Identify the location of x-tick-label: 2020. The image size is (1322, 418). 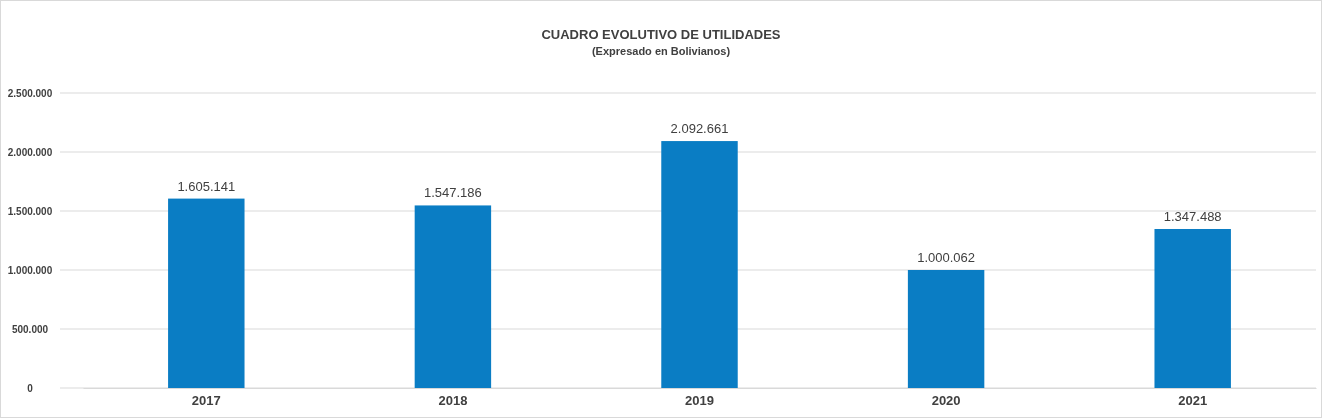
(946, 401).